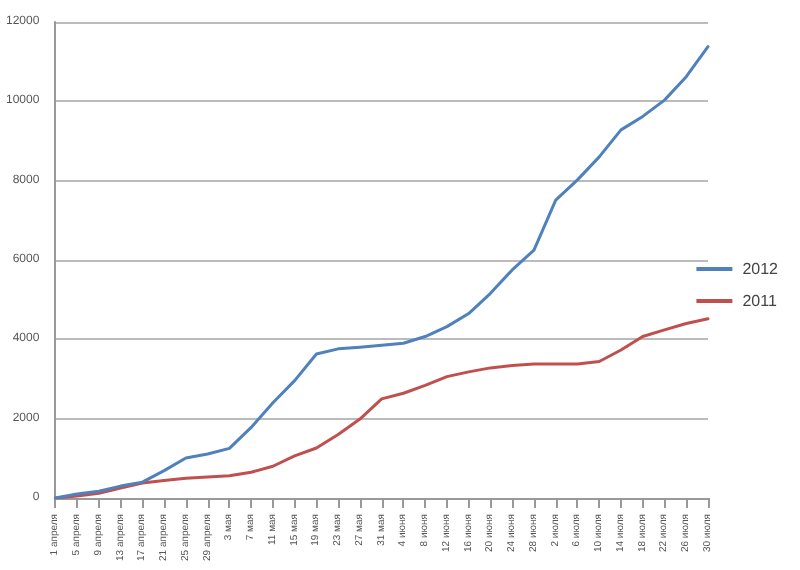  Describe the element at coordinates (761, 269) in the screenshot. I see `legend-label: 2012` at that location.